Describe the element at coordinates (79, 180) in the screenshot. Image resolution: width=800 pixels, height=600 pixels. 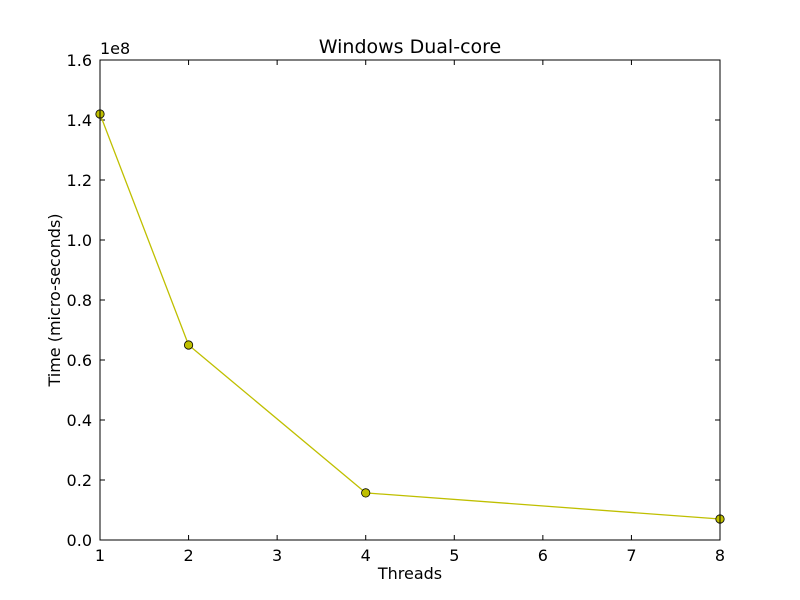
I see `y-tick-label: 1.2` at that location.